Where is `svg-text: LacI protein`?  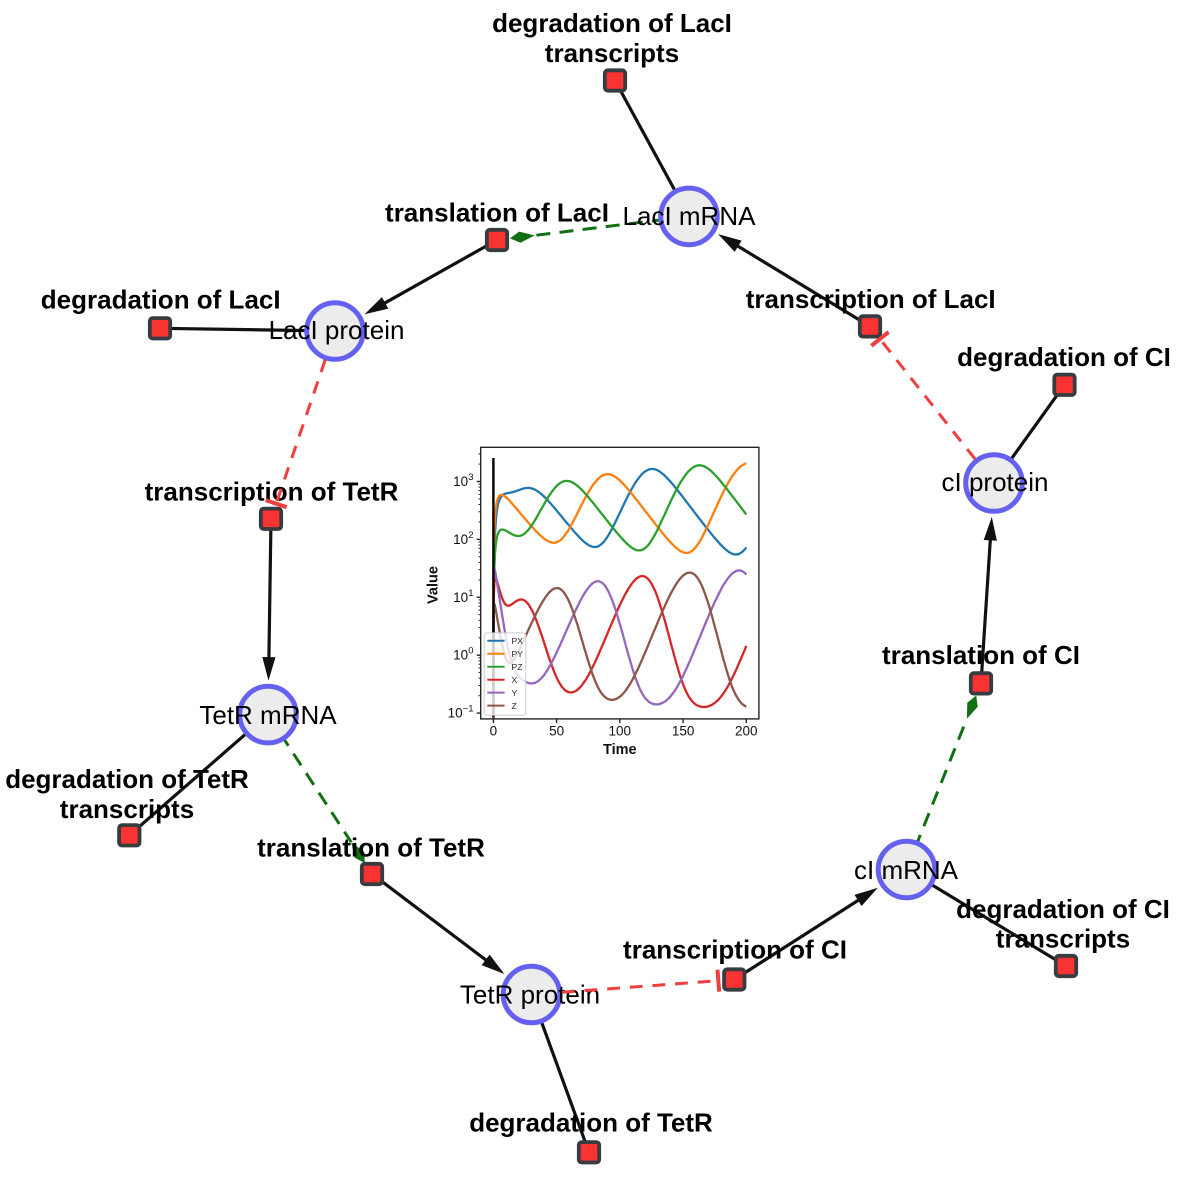
svg-text: LacI protein is located at coordinates (337, 330).